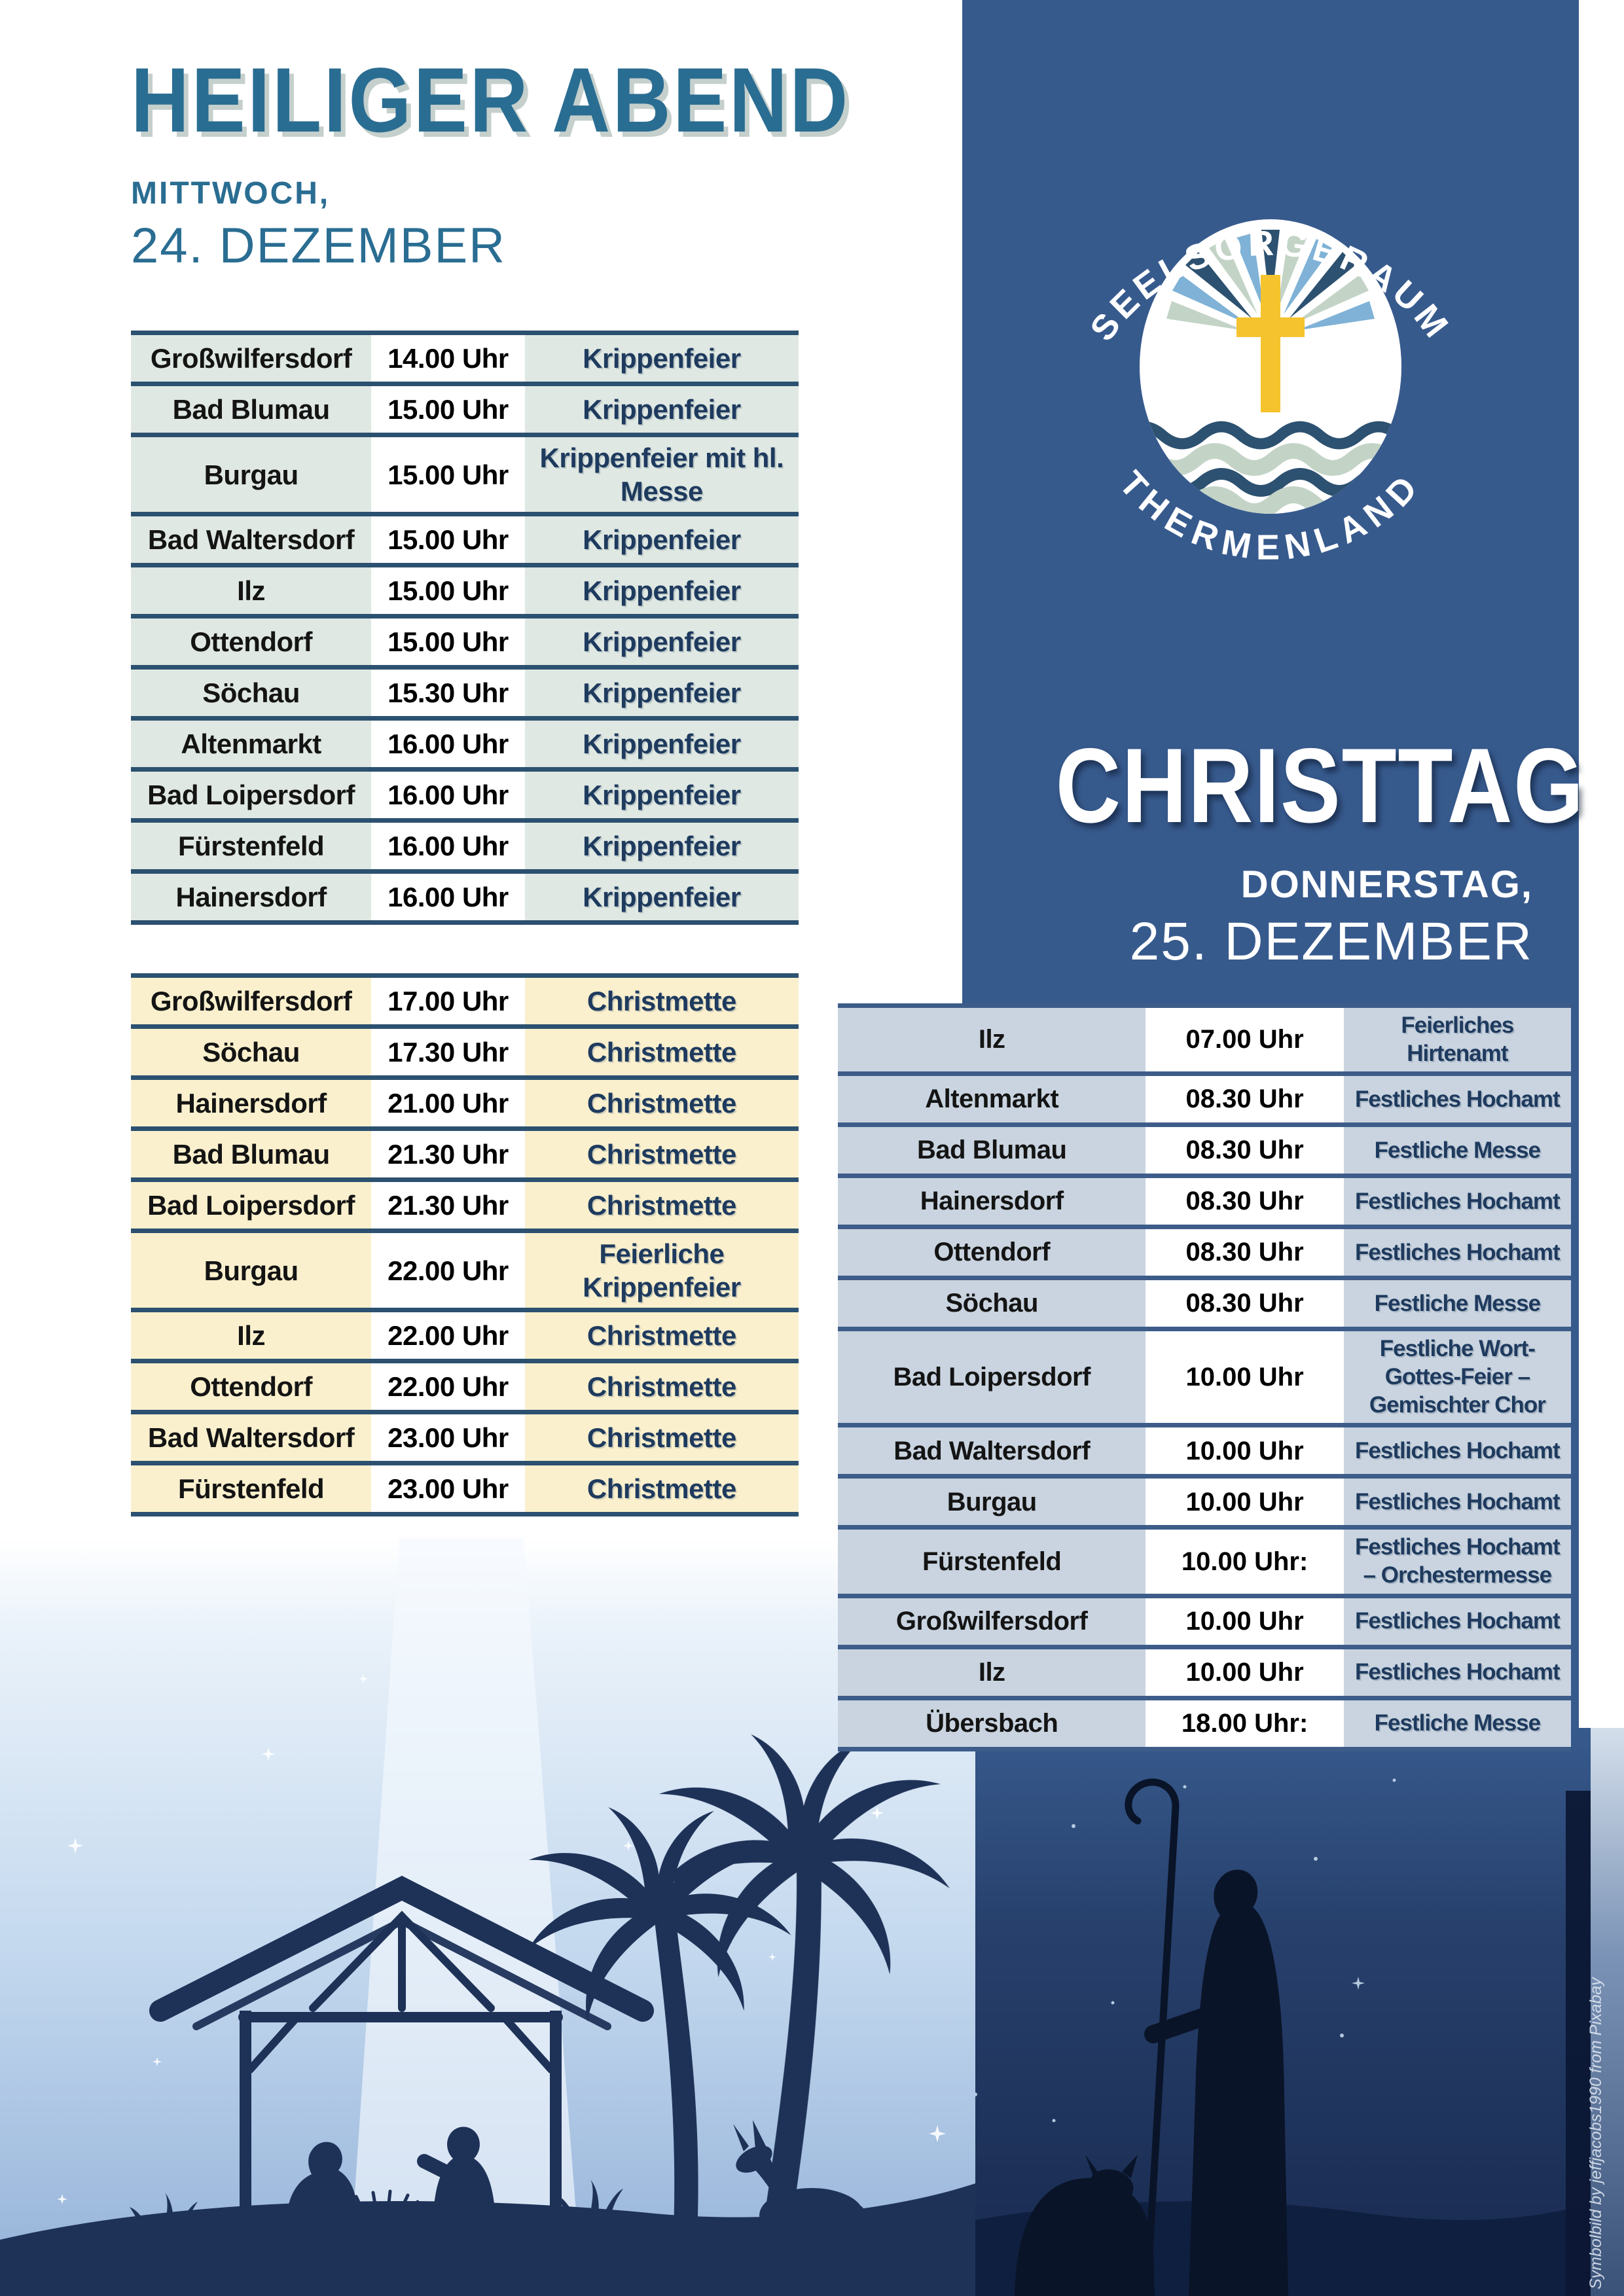 This screenshot has height=2296, width=1624. Describe the element at coordinates (1204, 1255) in the screenshot. I see `table-row: Ottendorf 08.30 Uhr Festliches Hochamt` at that location.